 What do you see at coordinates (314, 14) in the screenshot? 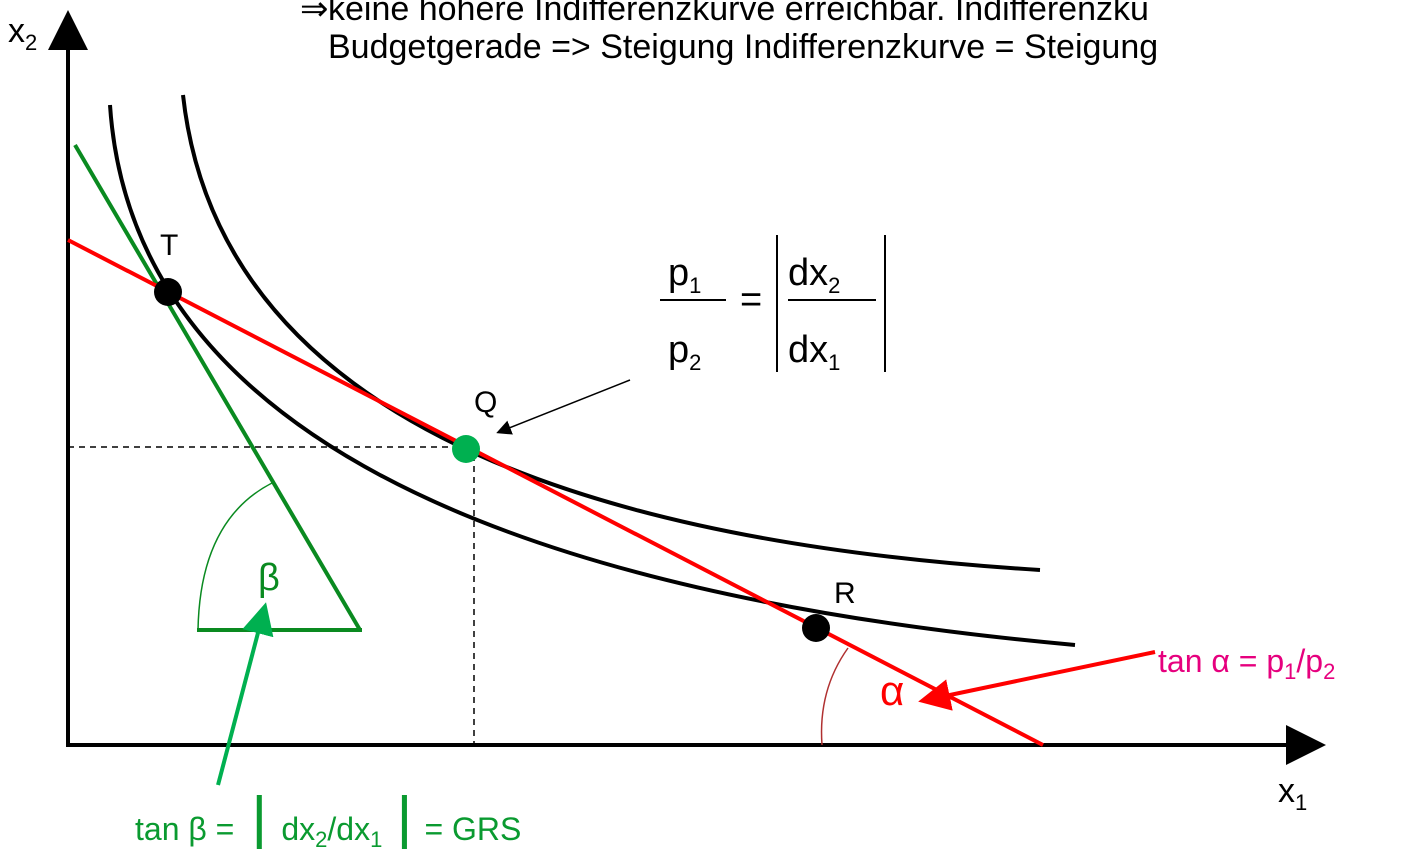
I see `header-arrow: ⇒` at bounding box center [314, 14].